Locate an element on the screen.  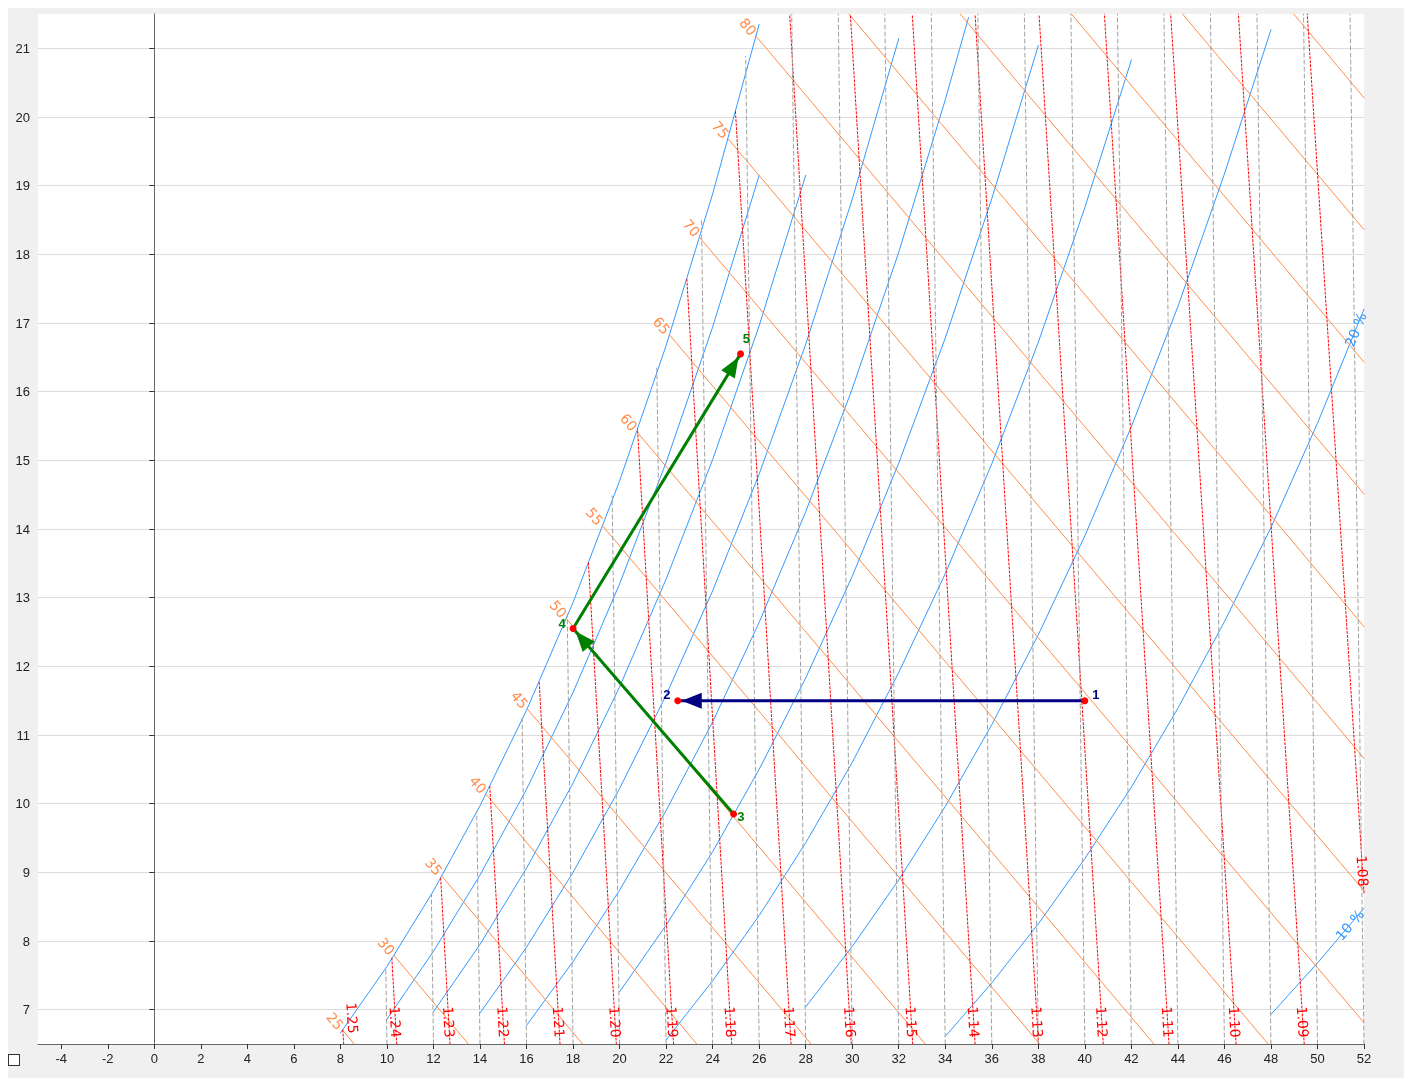
text: 75 is located at coordinates (720, 129).